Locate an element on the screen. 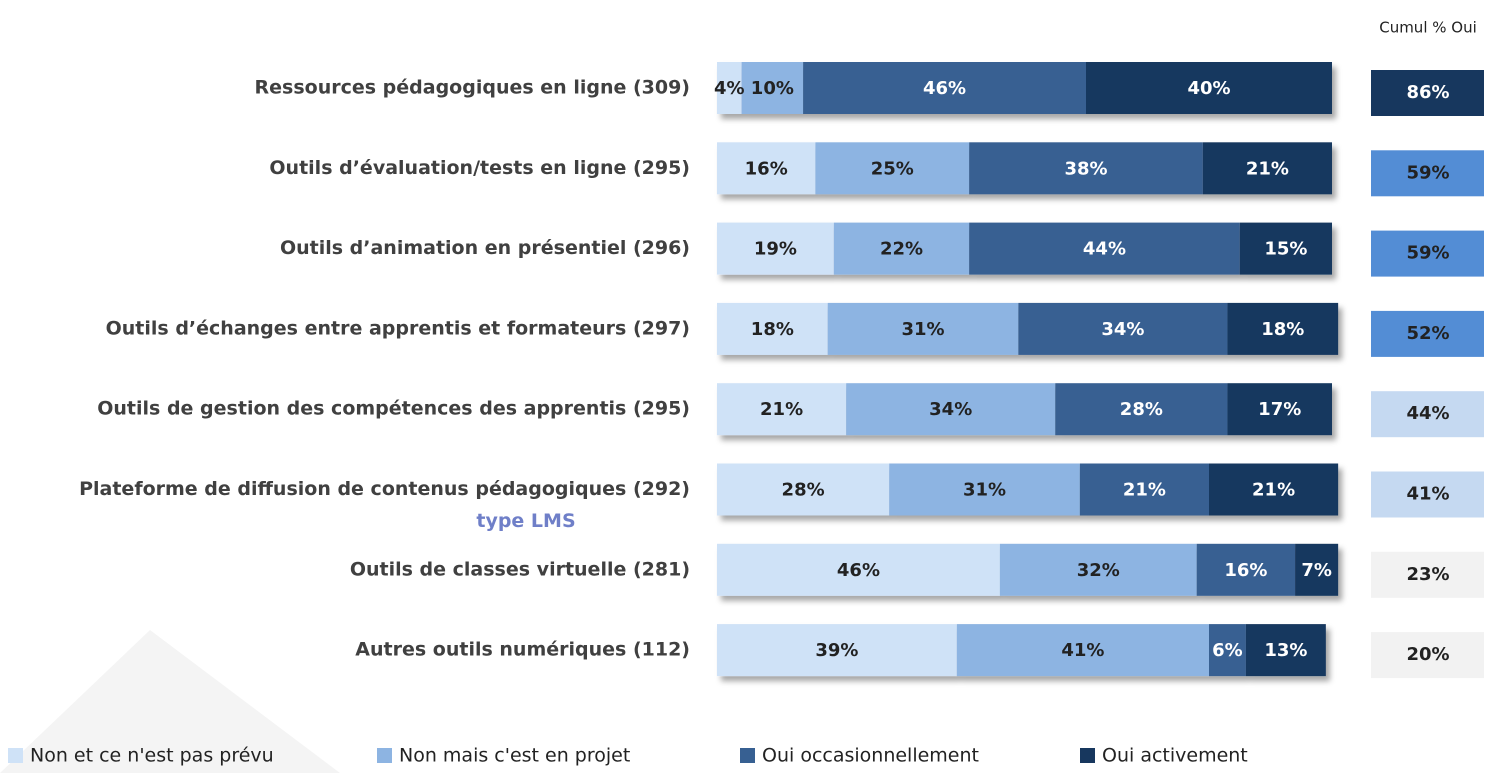  cumul-label: 23% is located at coordinates (1427, 574).